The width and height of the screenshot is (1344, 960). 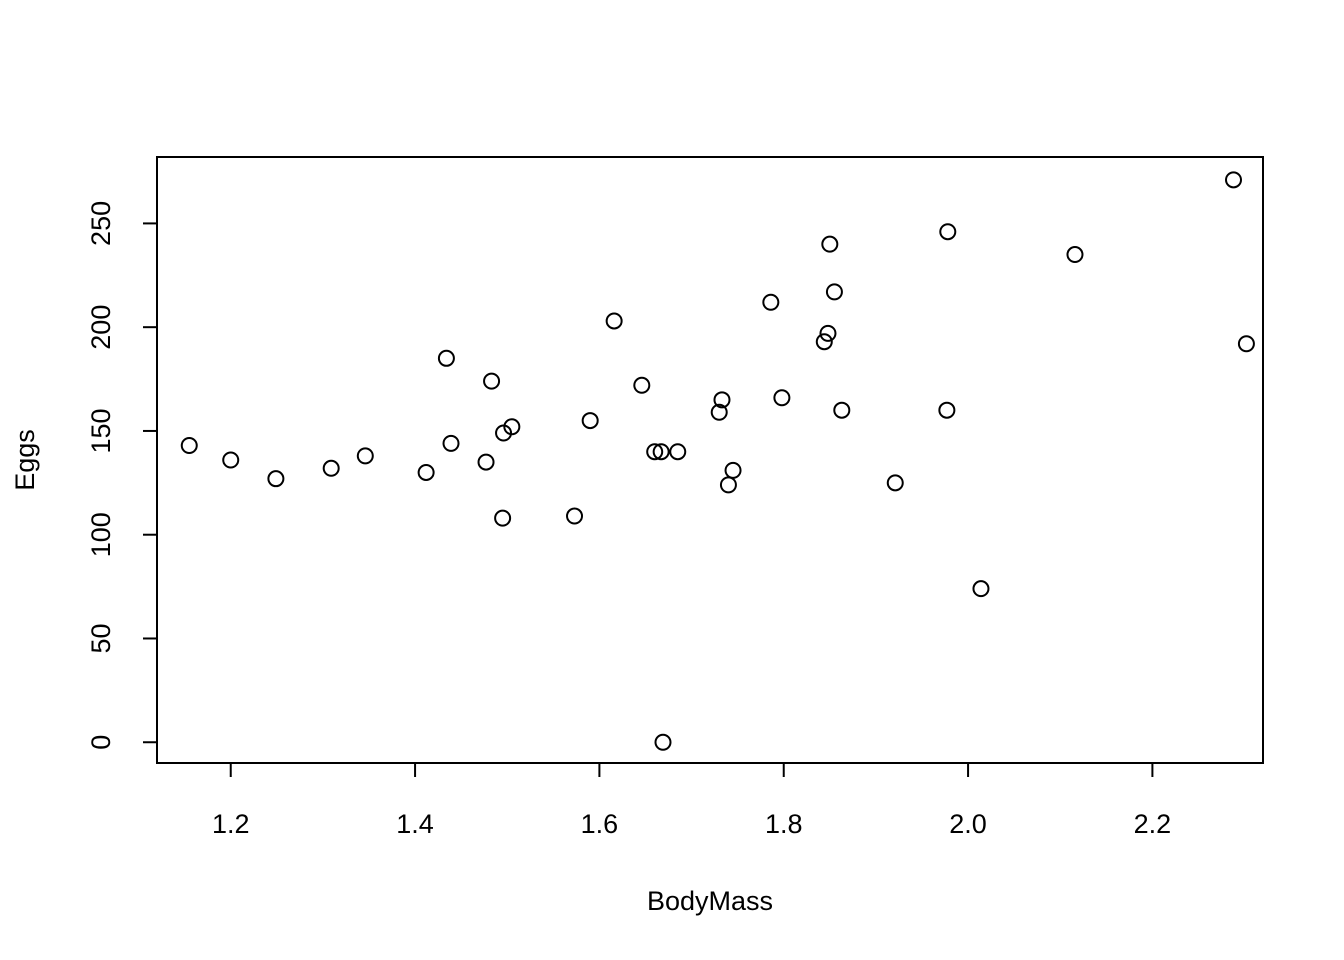 What do you see at coordinates (122, 475) in the screenshot?
I see `y-axis: 0 50 100 150 200 250` at bounding box center [122, 475].